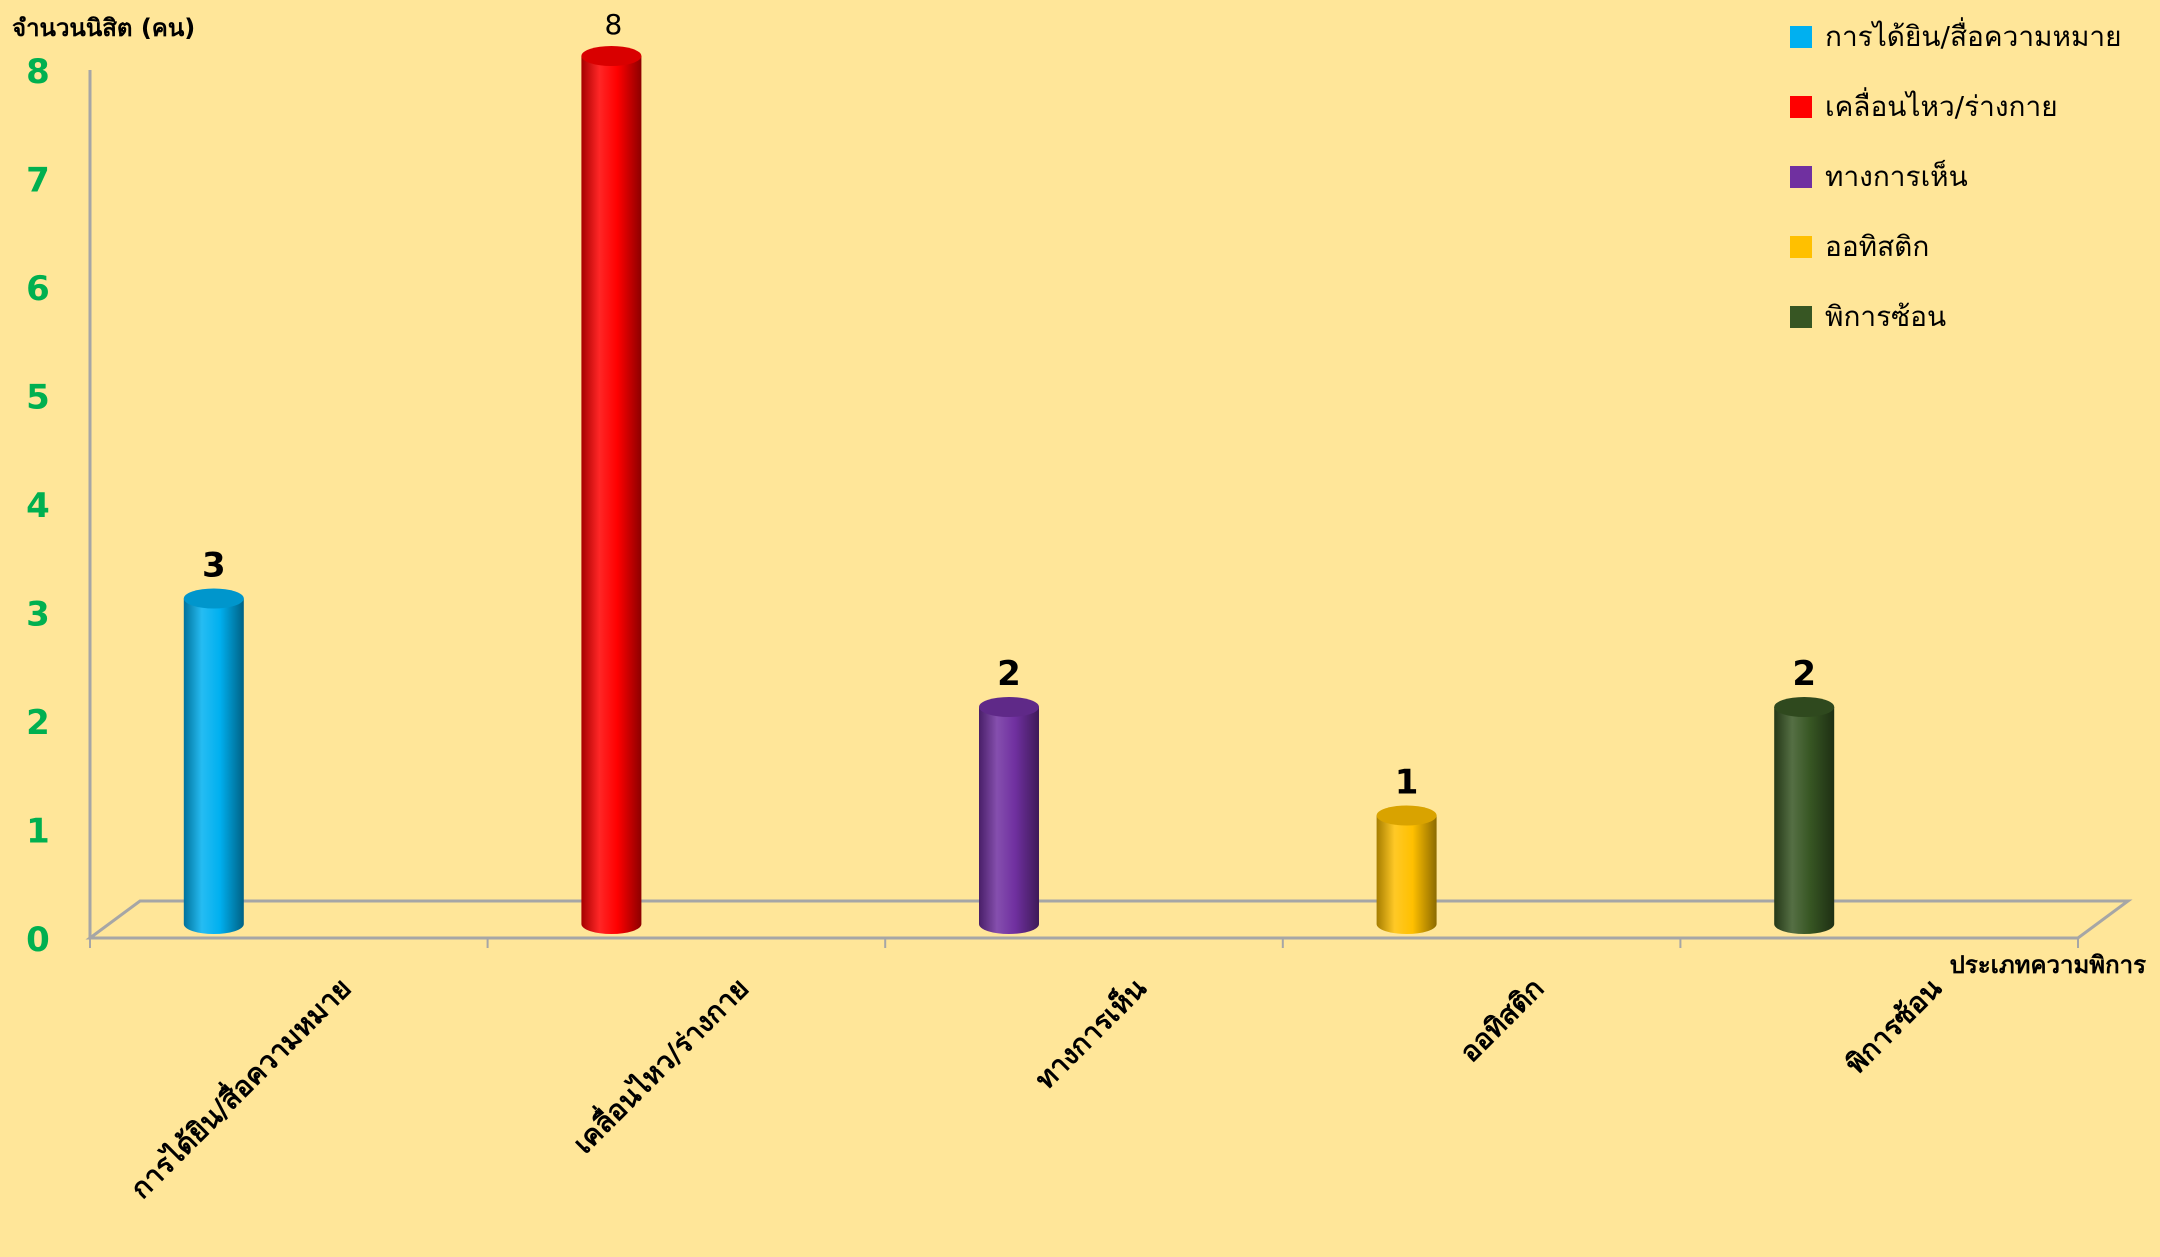  Describe the element at coordinates (214, 566) in the screenshot. I see `bar-value-label: 3` at that location.